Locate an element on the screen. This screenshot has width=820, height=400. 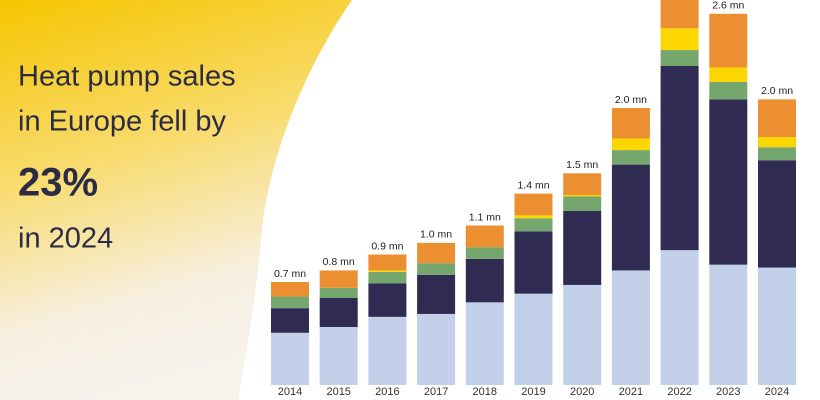
x-tick-label: 2015 is located at coordinates (338, 392).